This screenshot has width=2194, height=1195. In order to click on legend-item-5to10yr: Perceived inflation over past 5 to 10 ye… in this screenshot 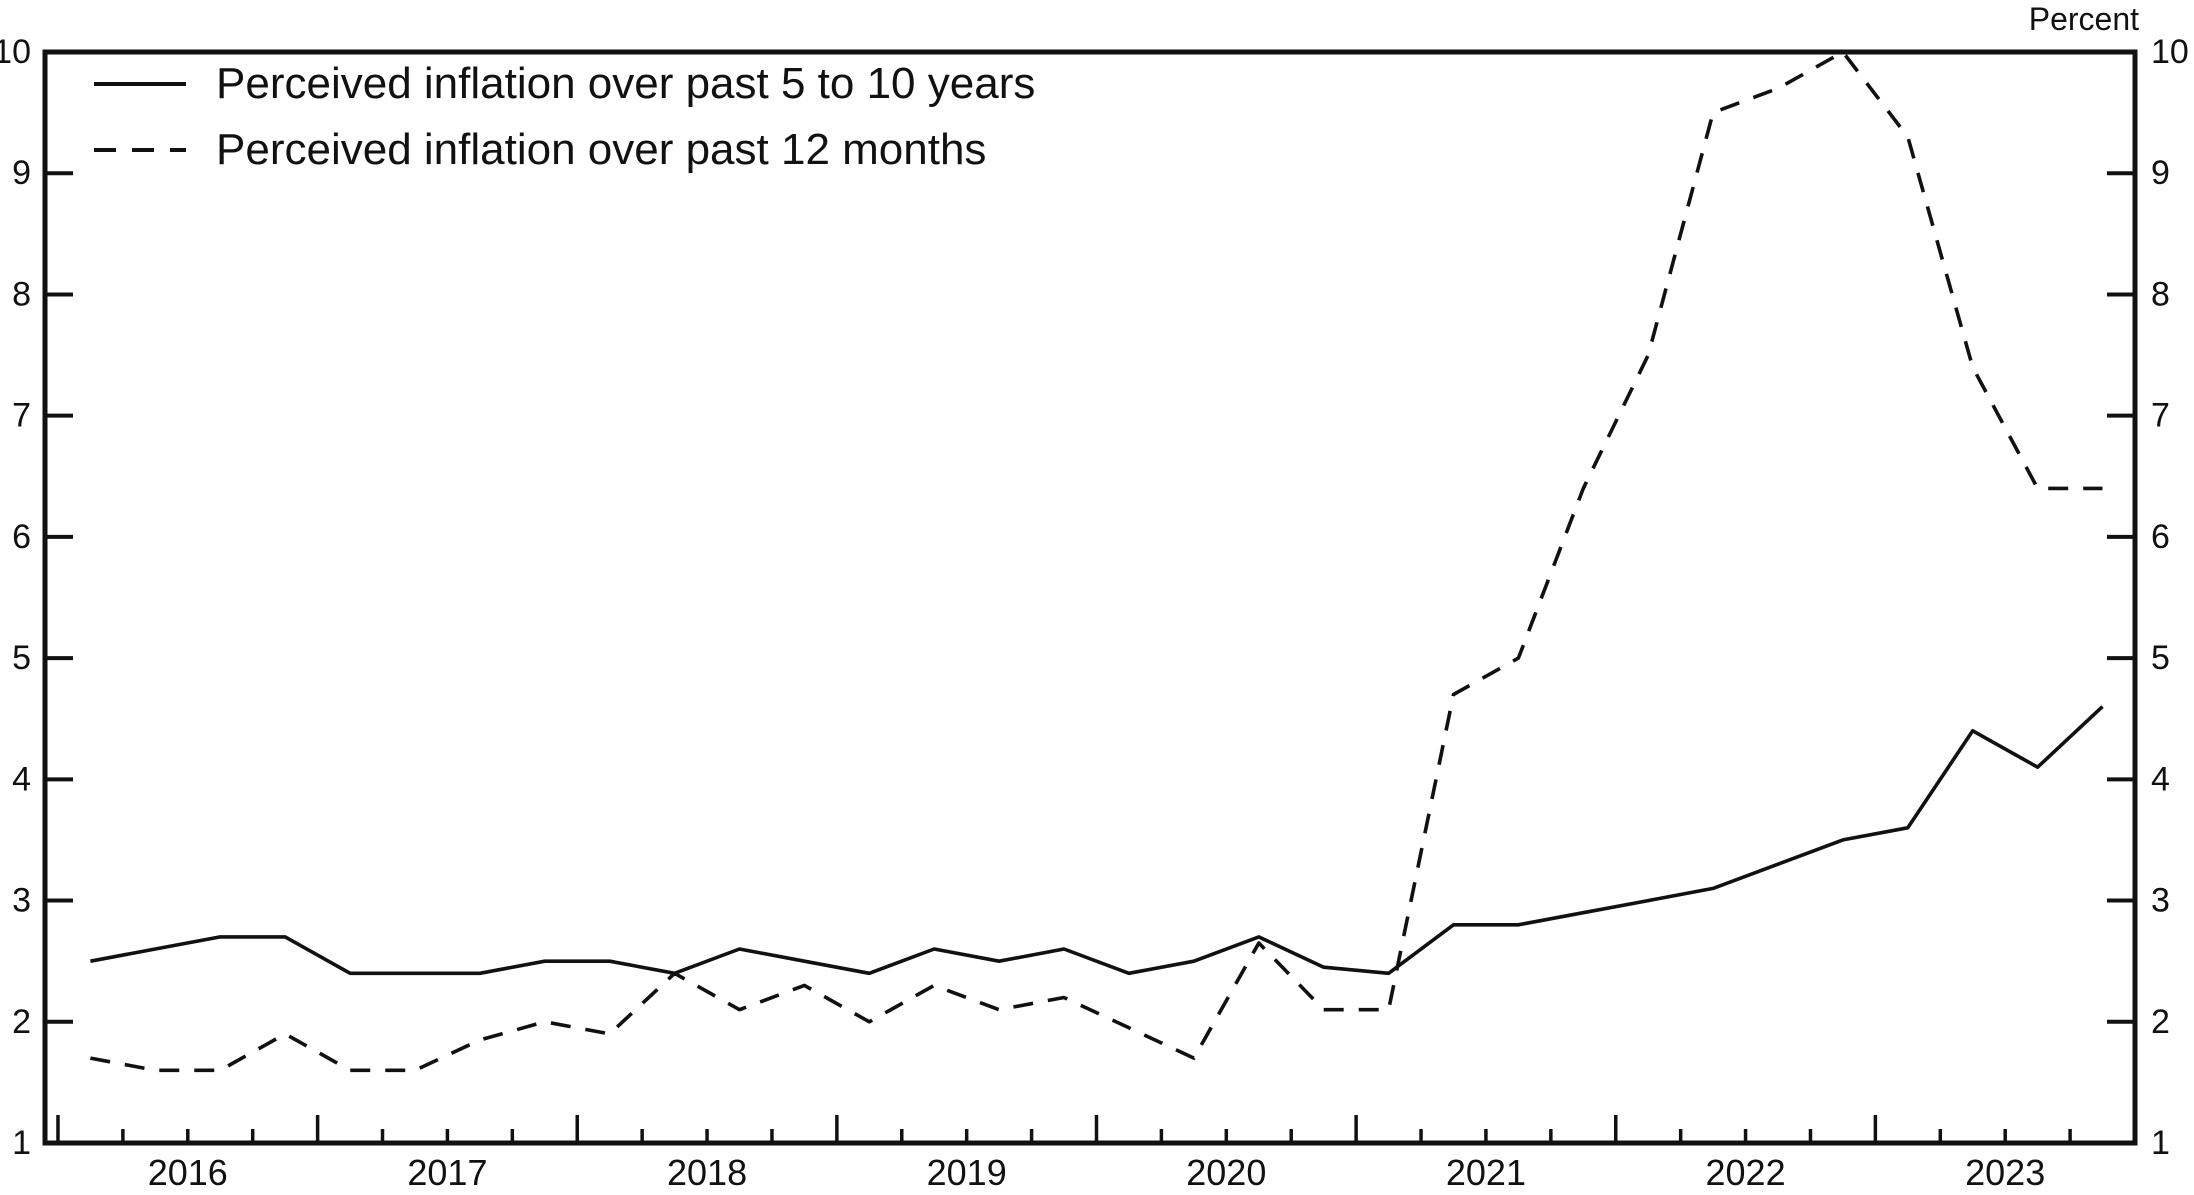, I will do `click(563, 84)`.